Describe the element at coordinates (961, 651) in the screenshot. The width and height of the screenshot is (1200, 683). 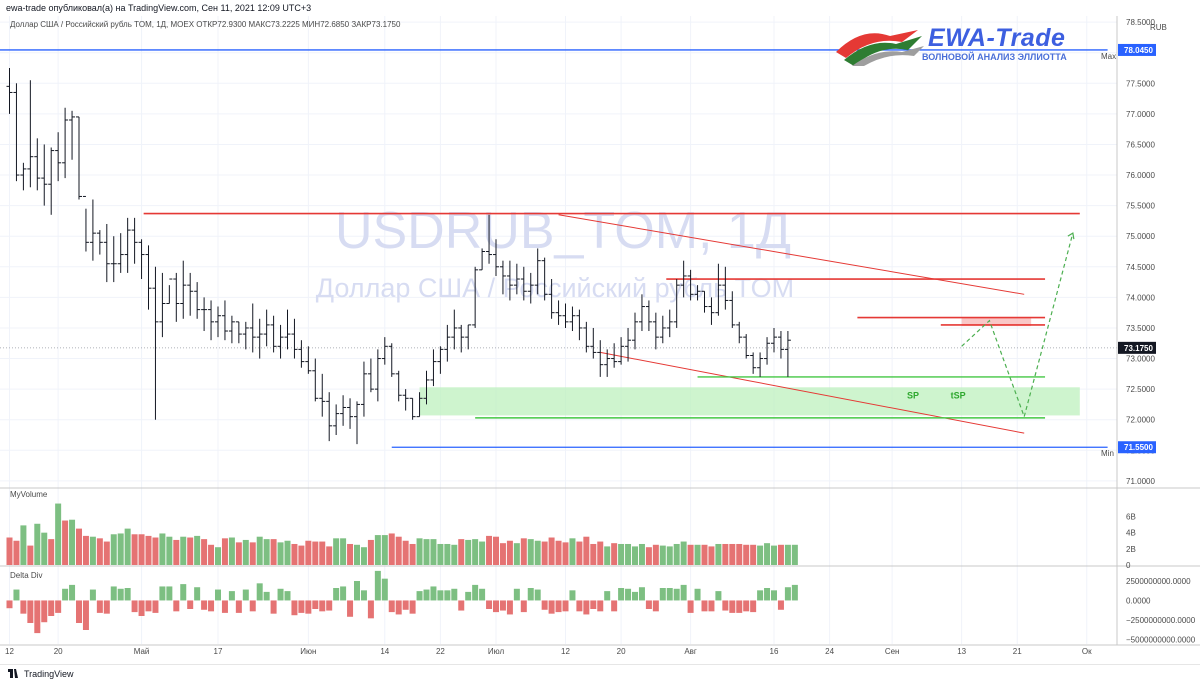
I see `time-tick-label: 13` at that location.